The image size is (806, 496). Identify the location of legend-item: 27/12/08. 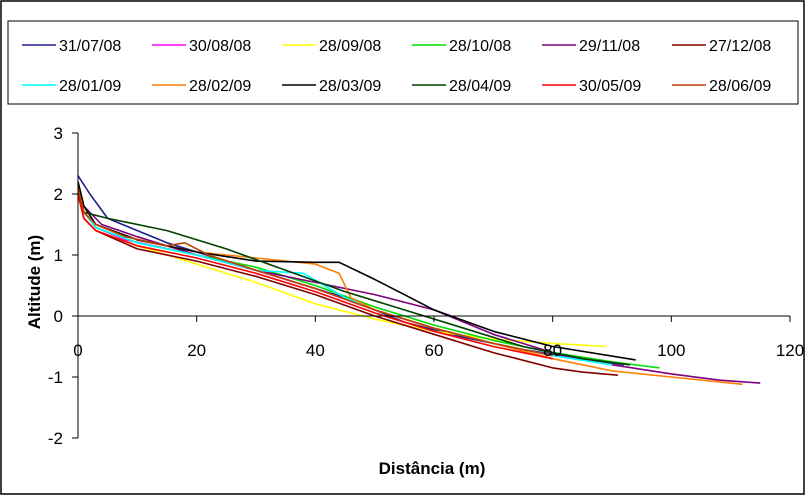
(721, 46).